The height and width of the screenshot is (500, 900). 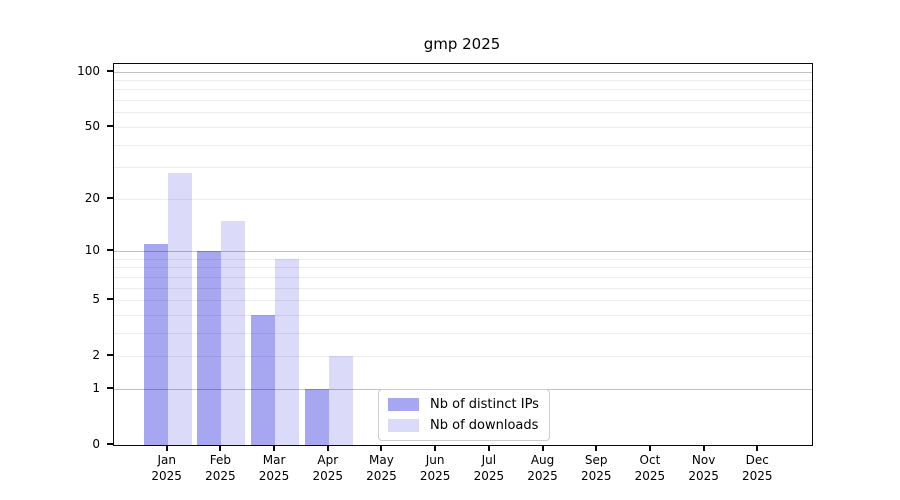 What do you see at coordinates (96, 444) in the screenshot?
I see `y-tick-label: 0` at bounding box center [96, 444].